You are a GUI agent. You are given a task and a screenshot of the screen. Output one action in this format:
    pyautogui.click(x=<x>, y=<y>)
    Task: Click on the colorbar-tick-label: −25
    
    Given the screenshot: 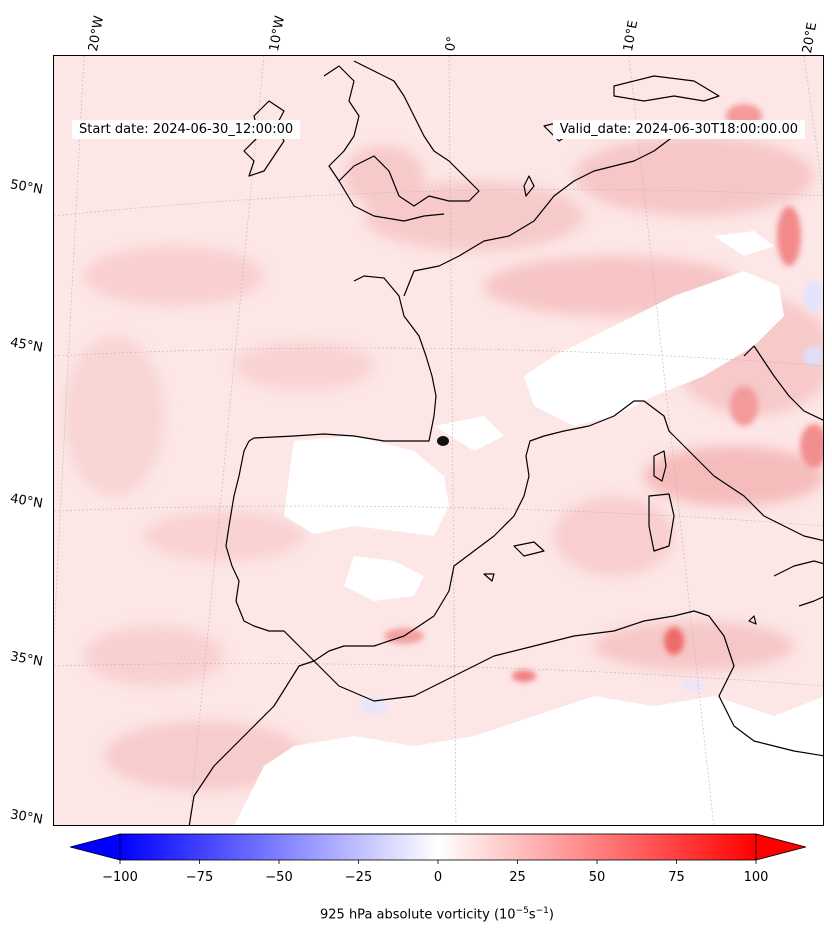 What is the action you would take?
    pyautogui.click(x=358, y=877)
    